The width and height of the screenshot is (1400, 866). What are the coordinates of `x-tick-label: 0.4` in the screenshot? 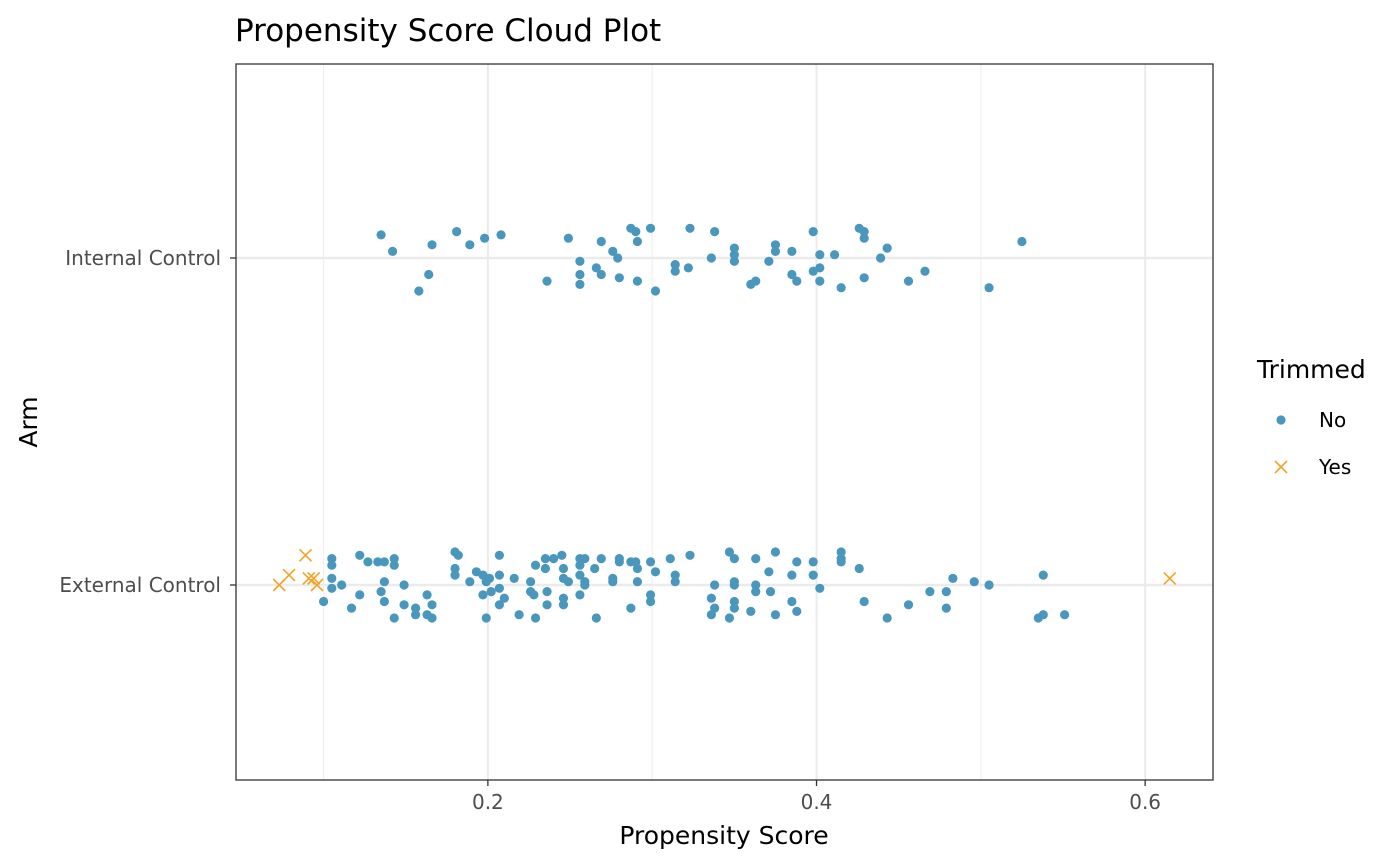 It's located at (817, 802).